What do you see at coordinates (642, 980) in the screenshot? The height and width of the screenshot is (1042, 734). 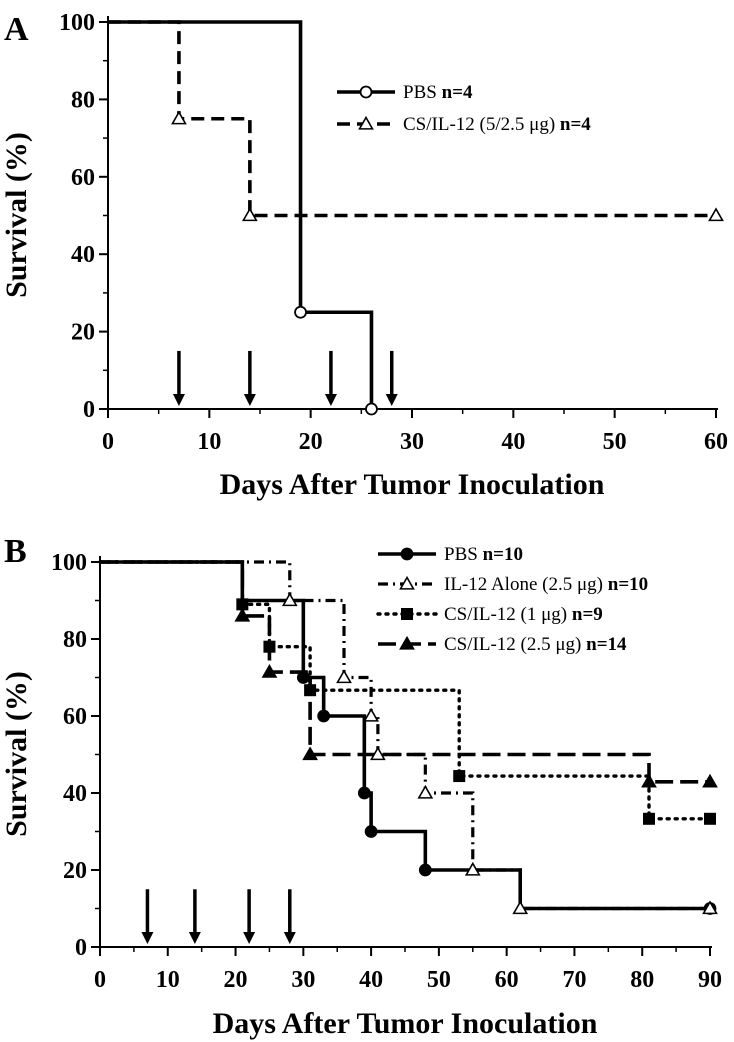 I see `x-tick-label: 80` at bounding box center [642, 980].